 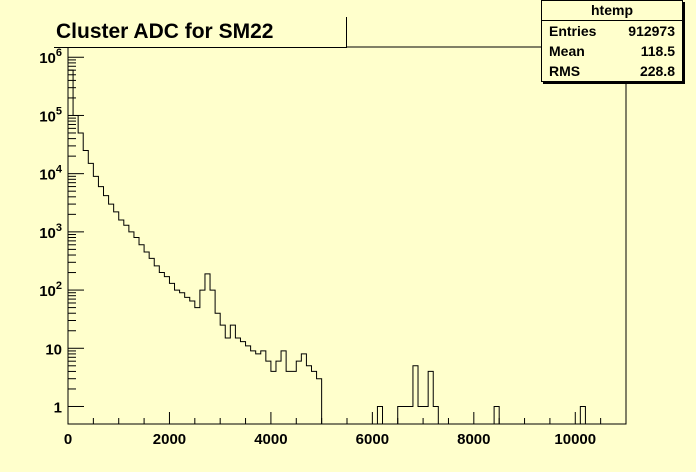 I want to click on rms-label: RMS, so click(x=565, y=71).